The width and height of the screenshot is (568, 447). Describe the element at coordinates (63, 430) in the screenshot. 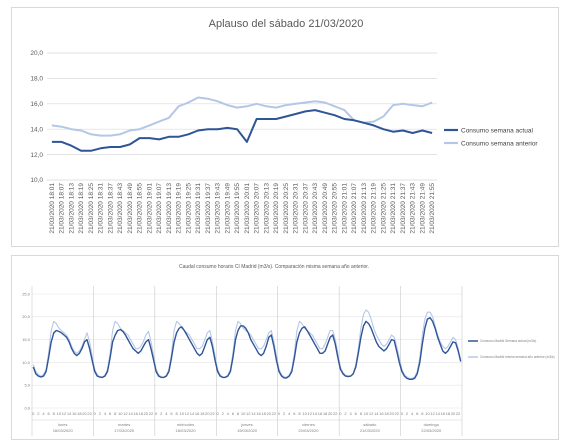

I see `day-date-label: 16/03/2020` at that location.